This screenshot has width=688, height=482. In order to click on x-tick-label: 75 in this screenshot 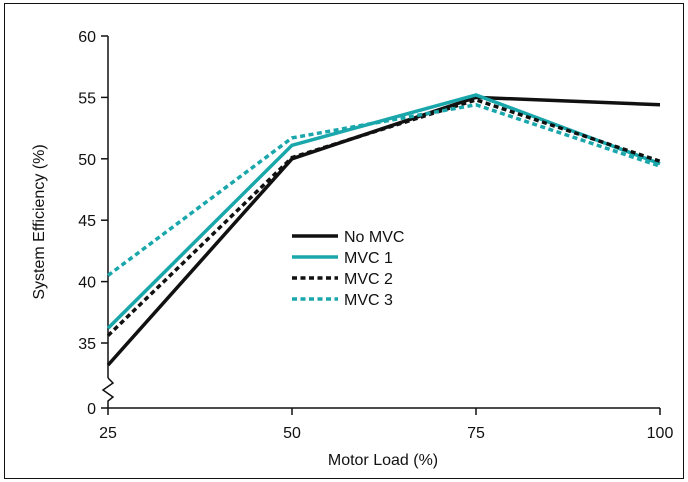, I will do `click(476, 433)`.